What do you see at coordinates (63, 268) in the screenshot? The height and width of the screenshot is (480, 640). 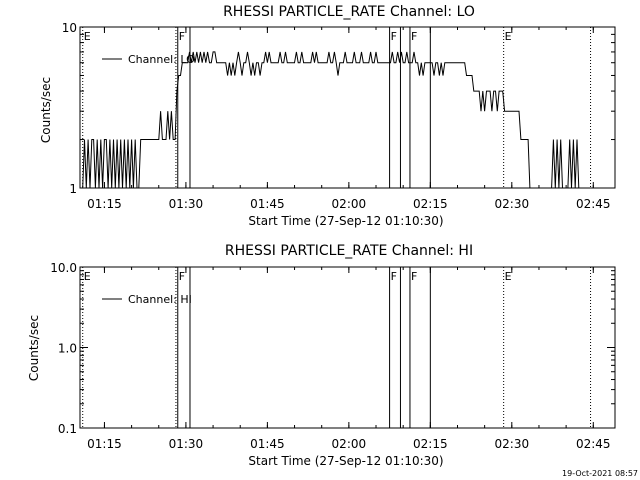 I see `y-tick-label: 10.0` at bounding box center [63, 268].